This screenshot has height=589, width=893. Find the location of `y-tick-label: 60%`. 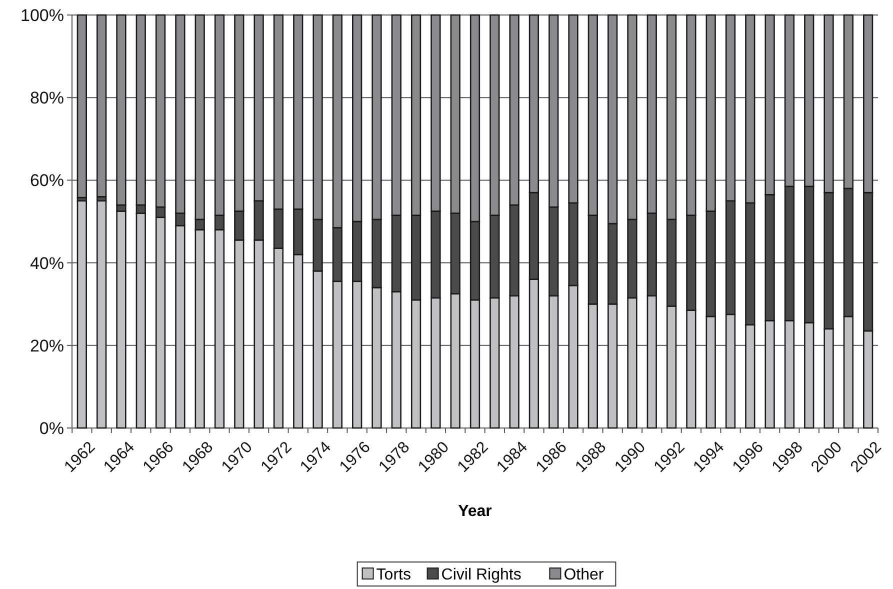

y-tick-label: 60% is located at coordinates (47, 180).